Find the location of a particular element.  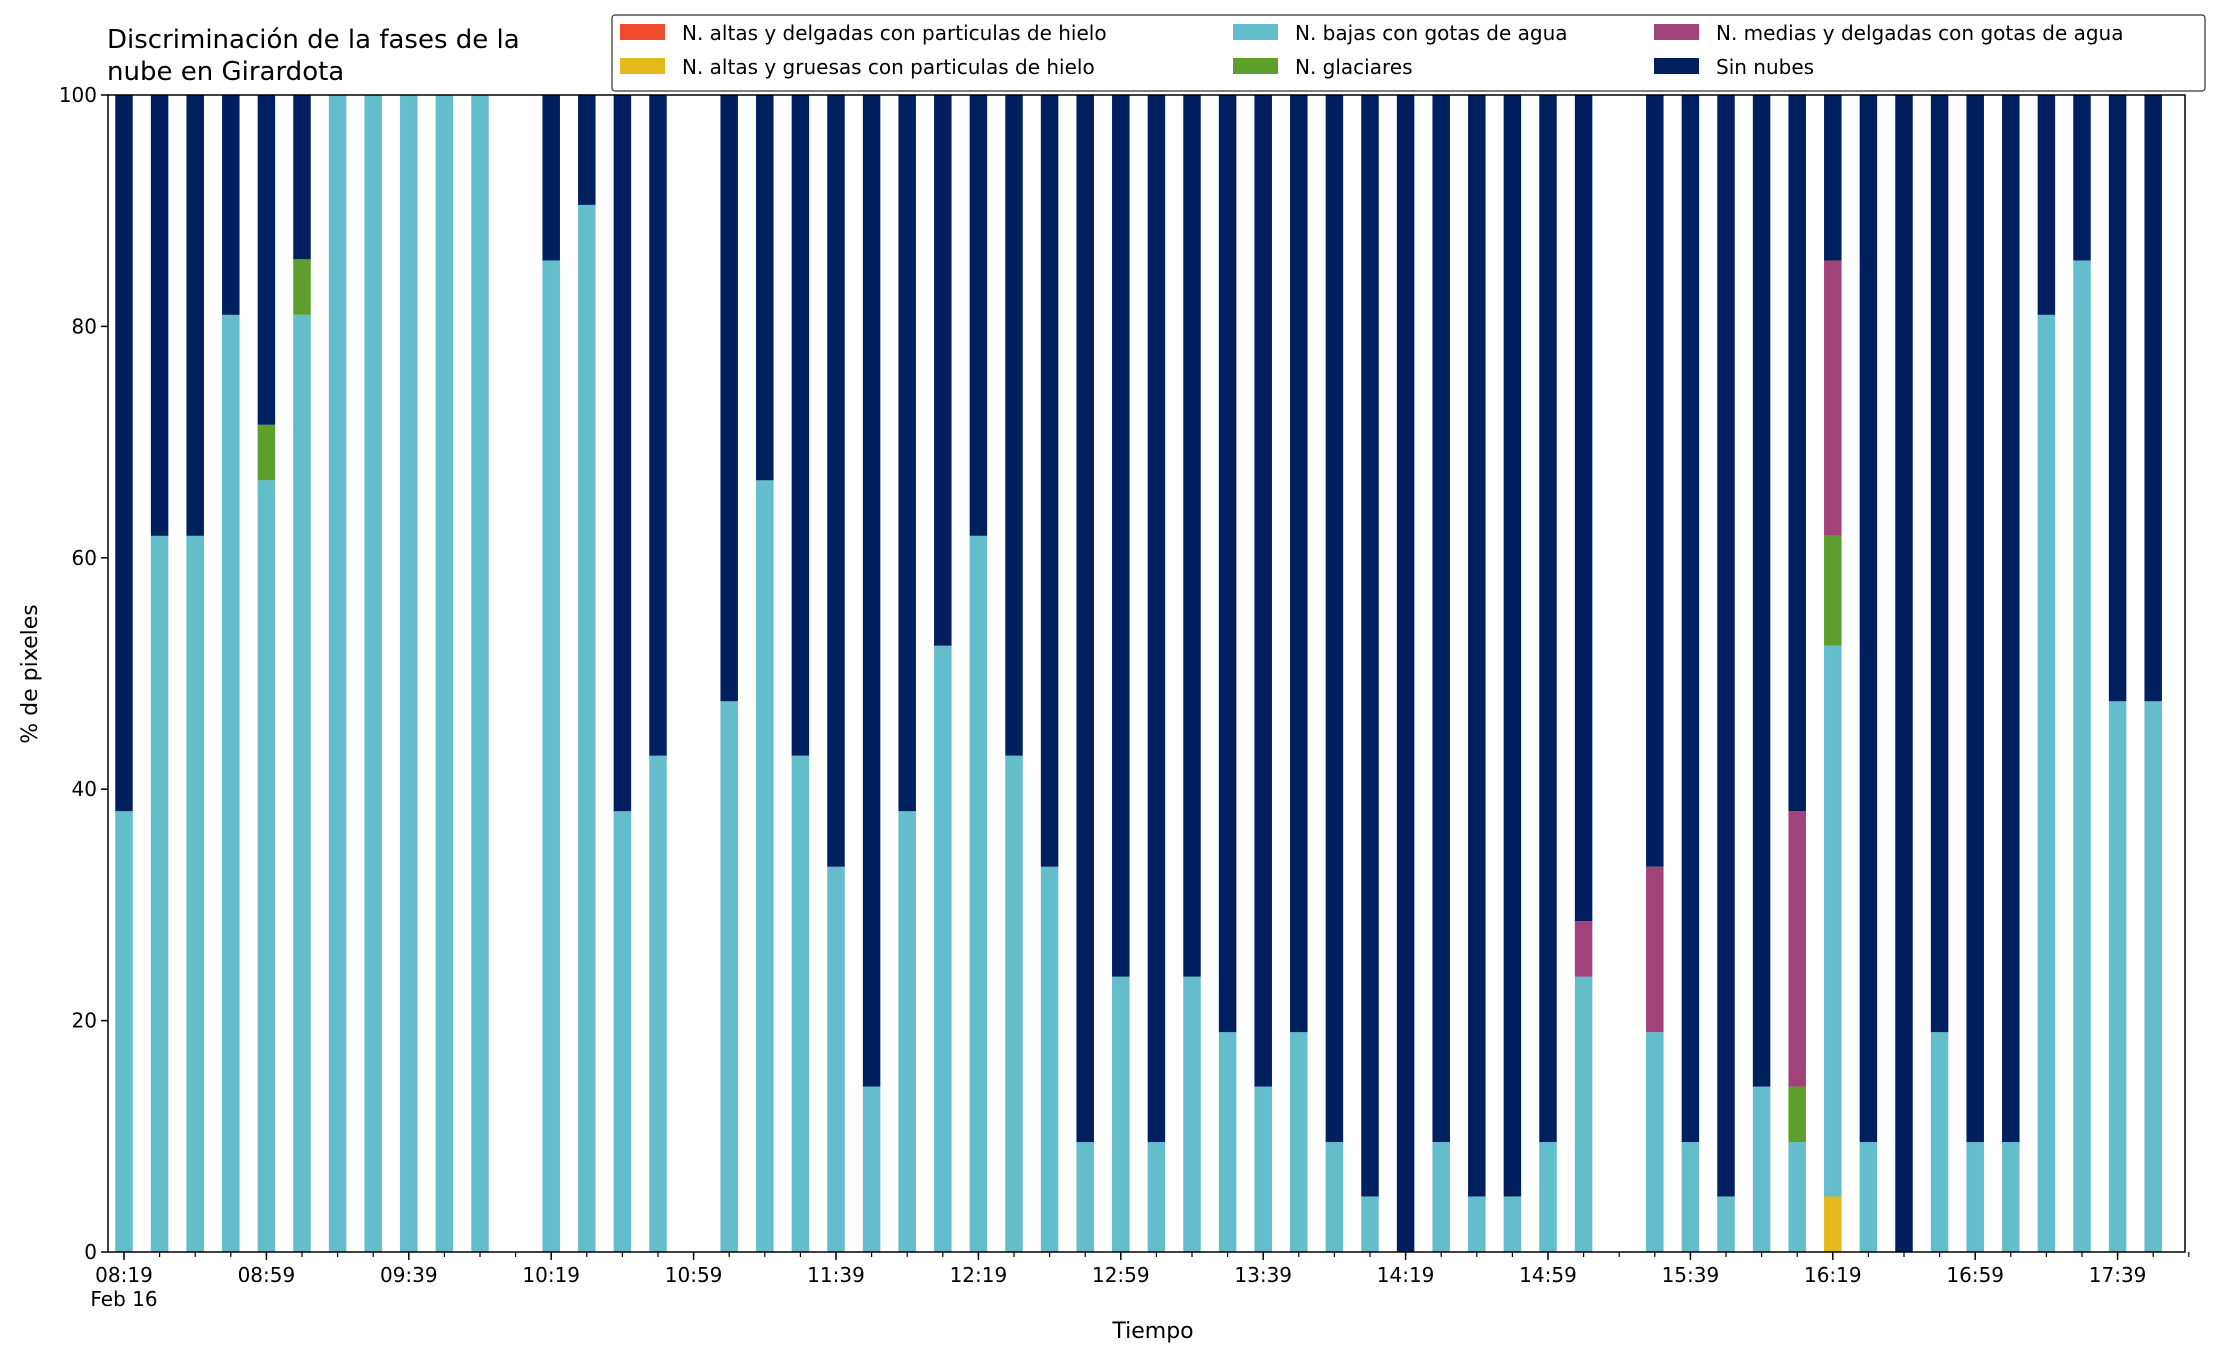

x-tick-label: 08:19 is located at coordinates (124, 1275).